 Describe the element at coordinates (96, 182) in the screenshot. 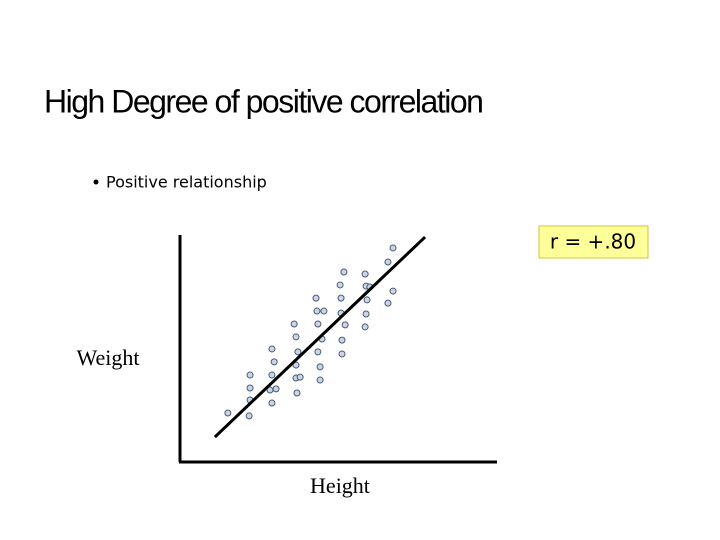

I see `bullet` at that location.